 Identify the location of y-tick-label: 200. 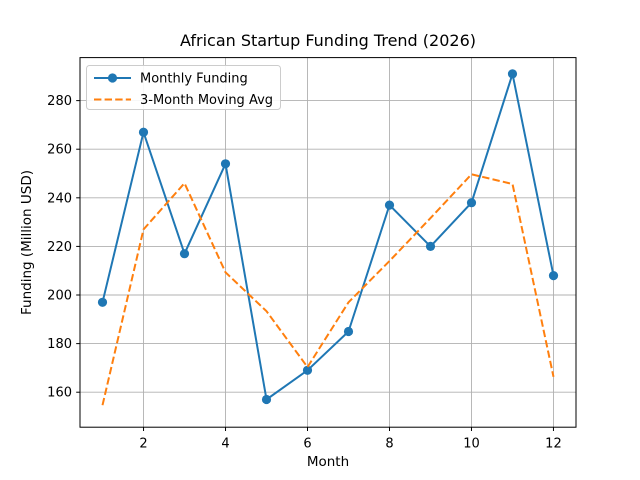
(59, 296).